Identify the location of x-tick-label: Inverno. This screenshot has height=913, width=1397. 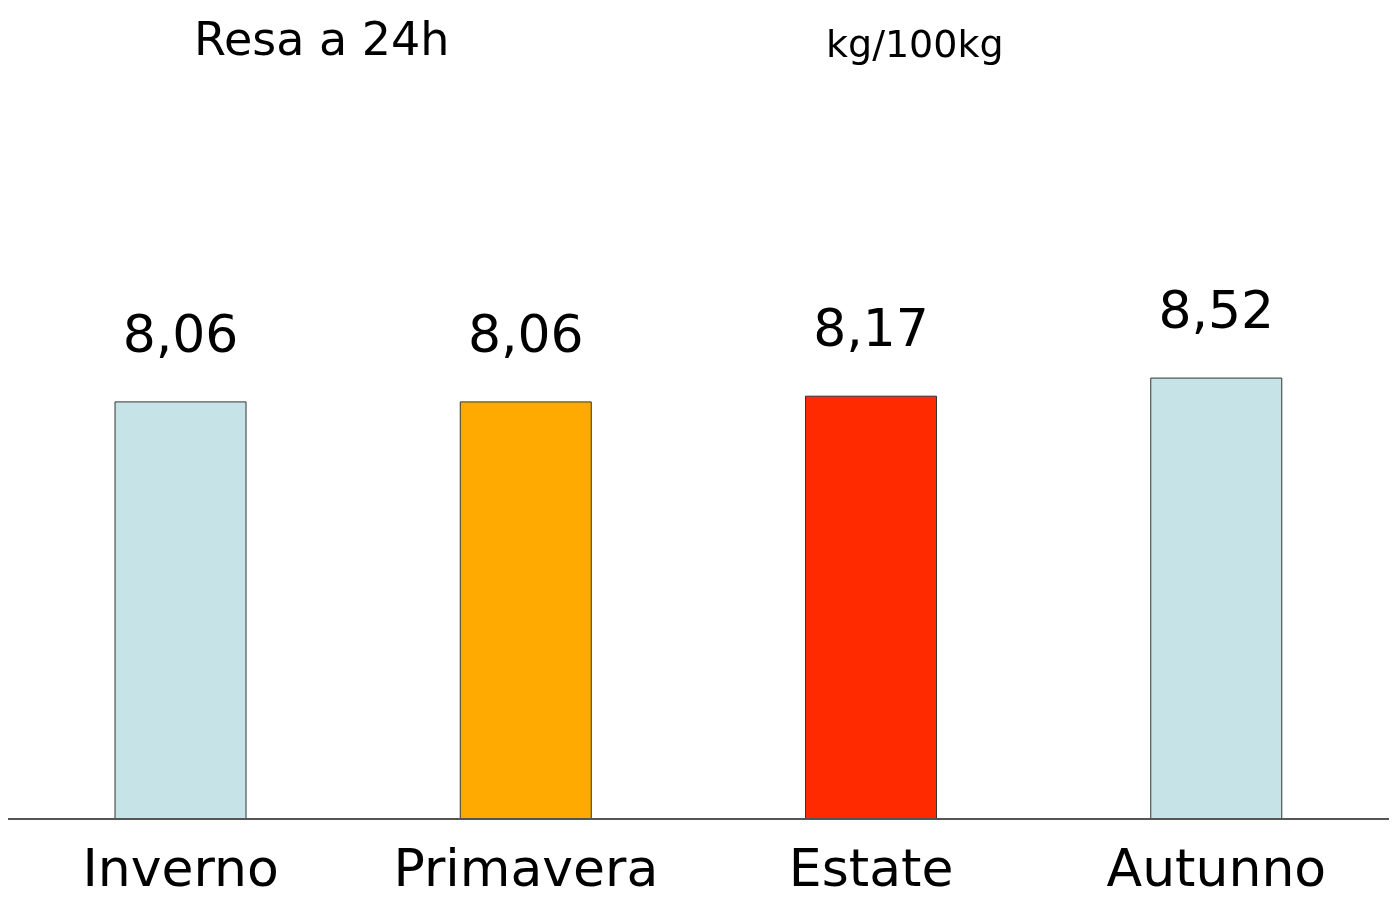
(180, 867).